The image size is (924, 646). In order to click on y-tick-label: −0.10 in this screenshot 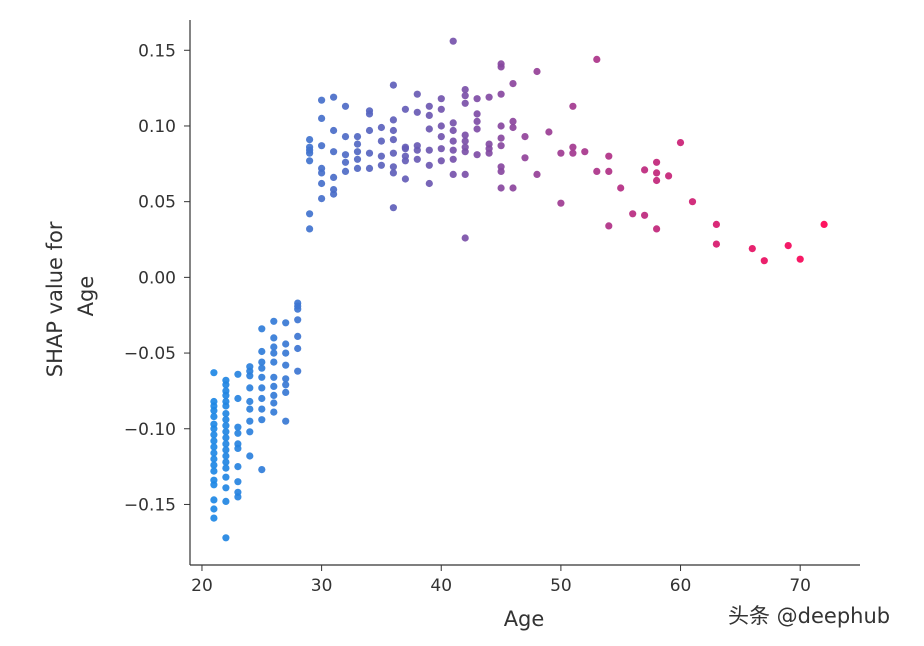, I will do `click(150, 430)`.